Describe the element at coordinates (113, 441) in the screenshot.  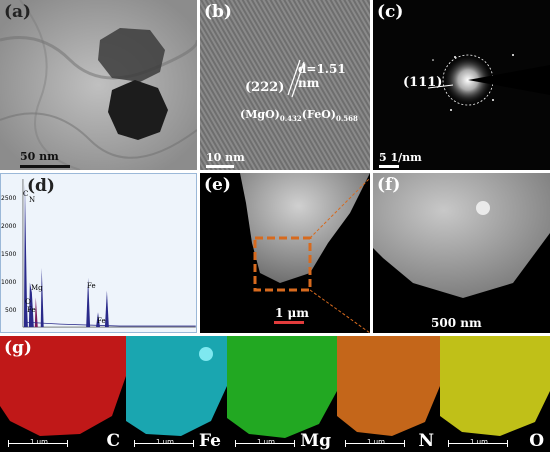
I see `map-element-label: C` at that location.